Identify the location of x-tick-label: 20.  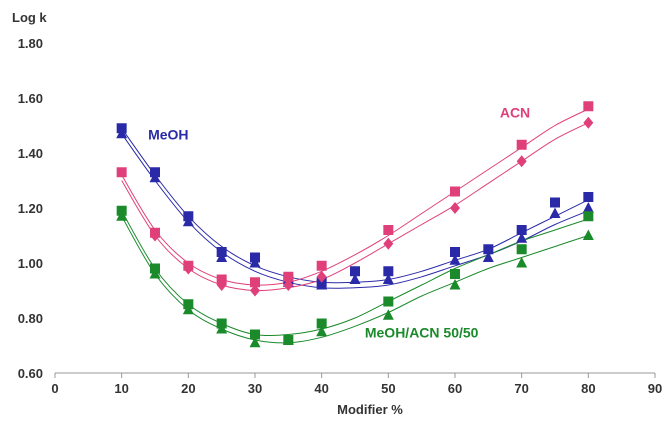
(188, 388).